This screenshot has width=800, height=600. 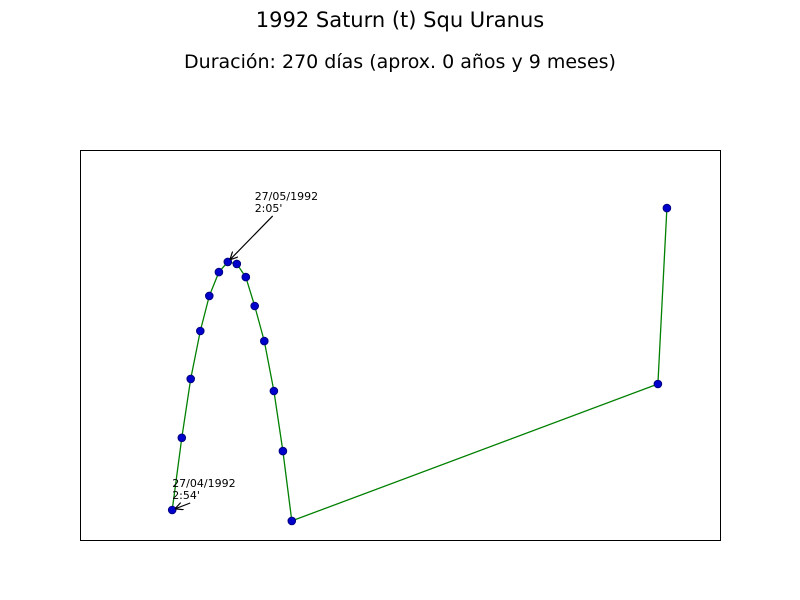 I want to click on annotation-date-0: 27/04/1992, so click(x=203, y=483).